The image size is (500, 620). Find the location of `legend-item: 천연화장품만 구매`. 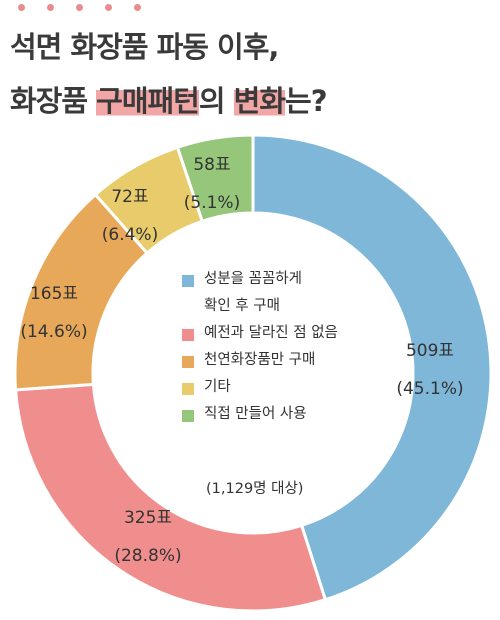

legend-item: 천연화장품만 구매 is located at coordinates (260, 366).